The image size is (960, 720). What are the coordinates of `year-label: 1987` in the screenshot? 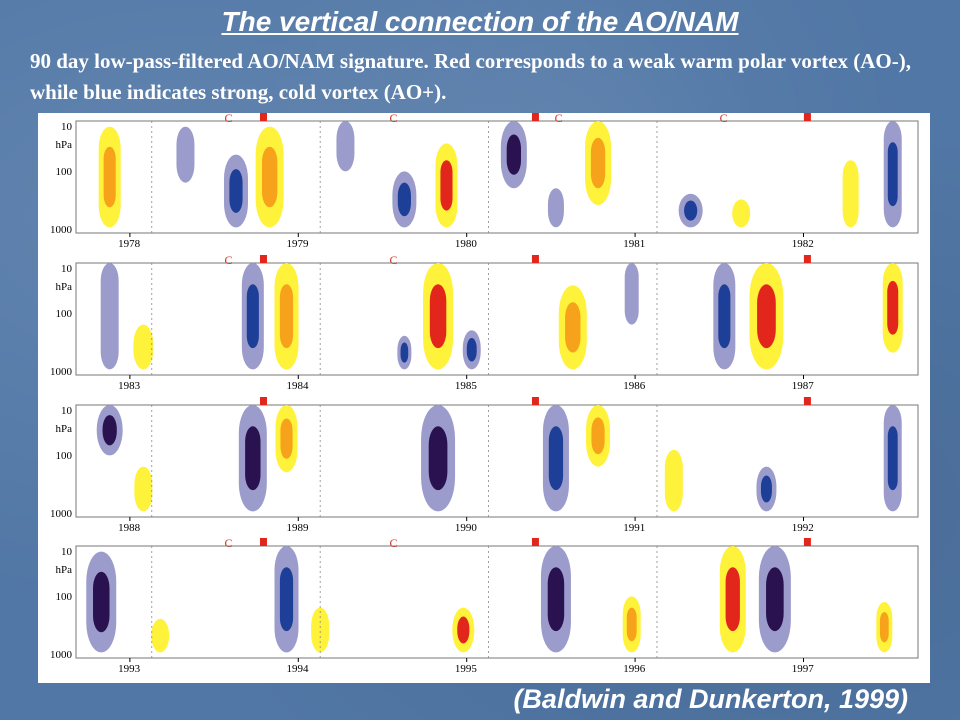 It's located at (803, 386).